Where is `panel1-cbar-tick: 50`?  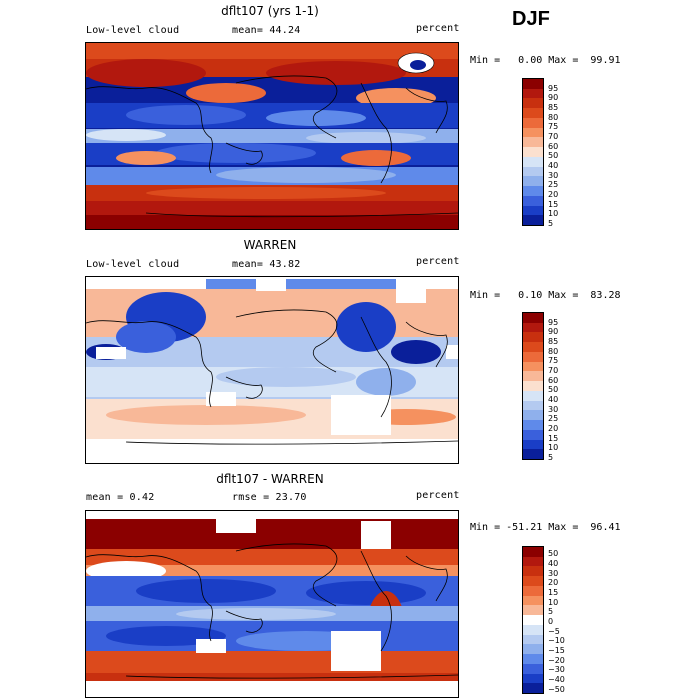
panel1-cbar-tick: 50 is located at coordinates (553, 155).